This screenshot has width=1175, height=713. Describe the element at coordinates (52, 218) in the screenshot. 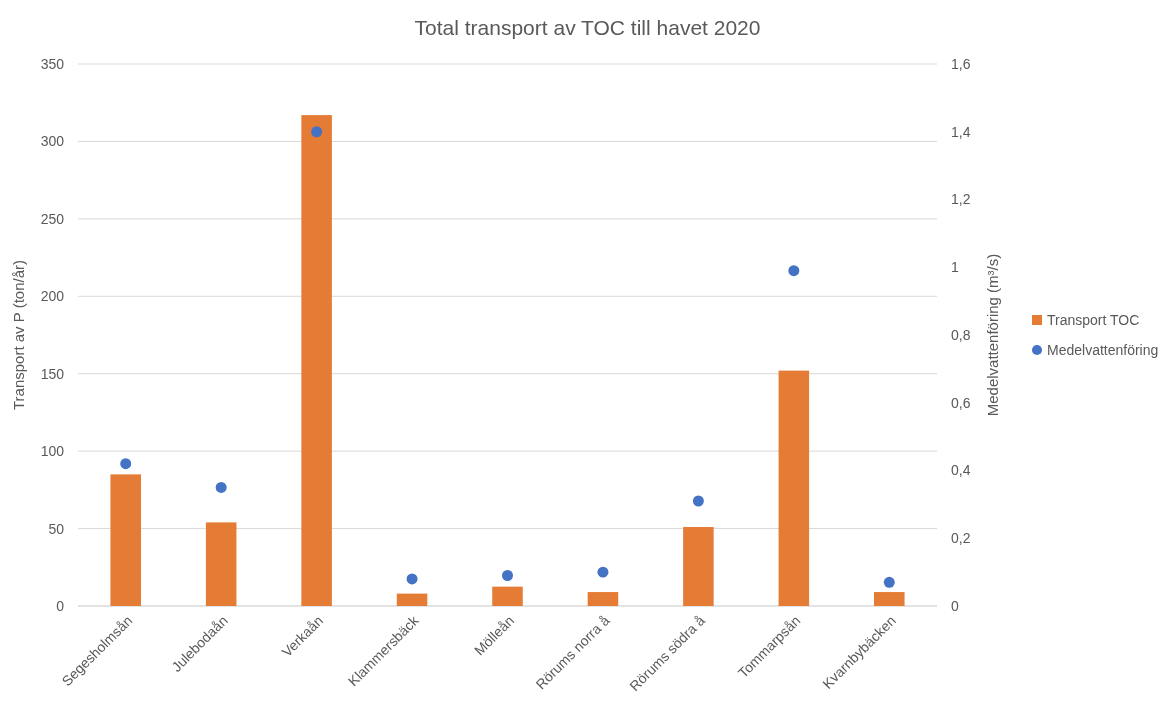

I see `y-tick-label: 250` at that location.